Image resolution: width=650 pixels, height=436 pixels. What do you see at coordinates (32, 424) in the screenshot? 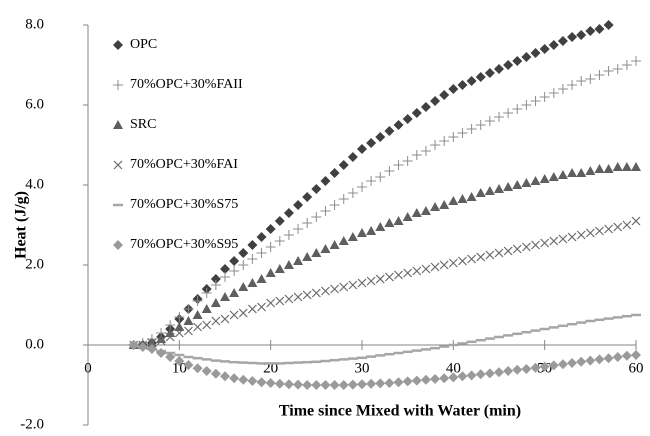
I see `y-tick-label: -2.0` at bounding box center [32, 424].